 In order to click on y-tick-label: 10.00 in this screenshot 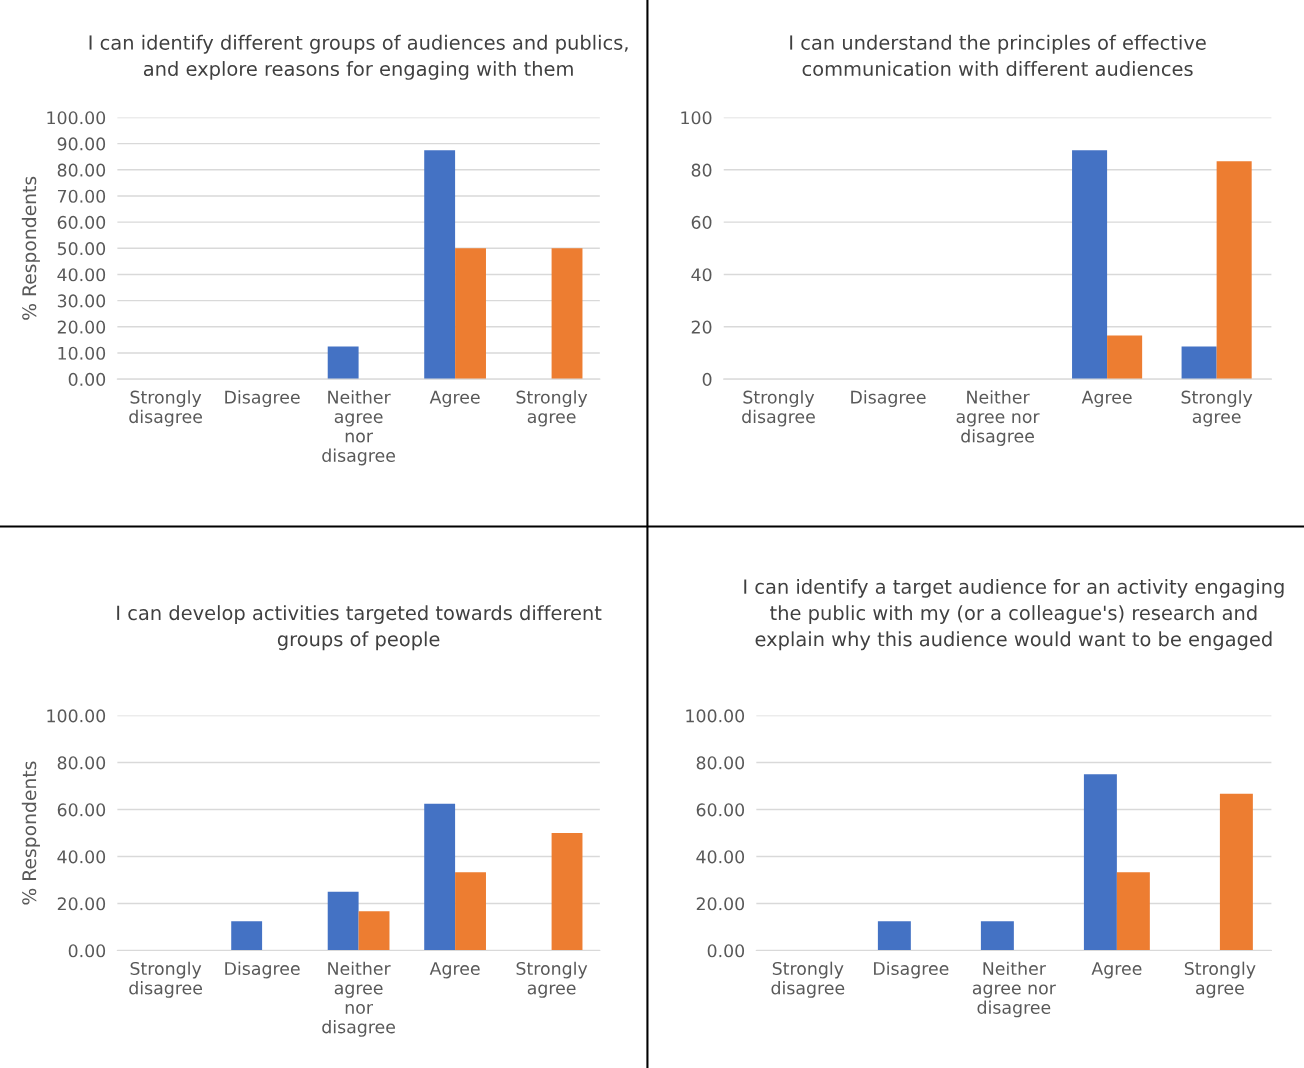, I will do `click(82, 353)`.